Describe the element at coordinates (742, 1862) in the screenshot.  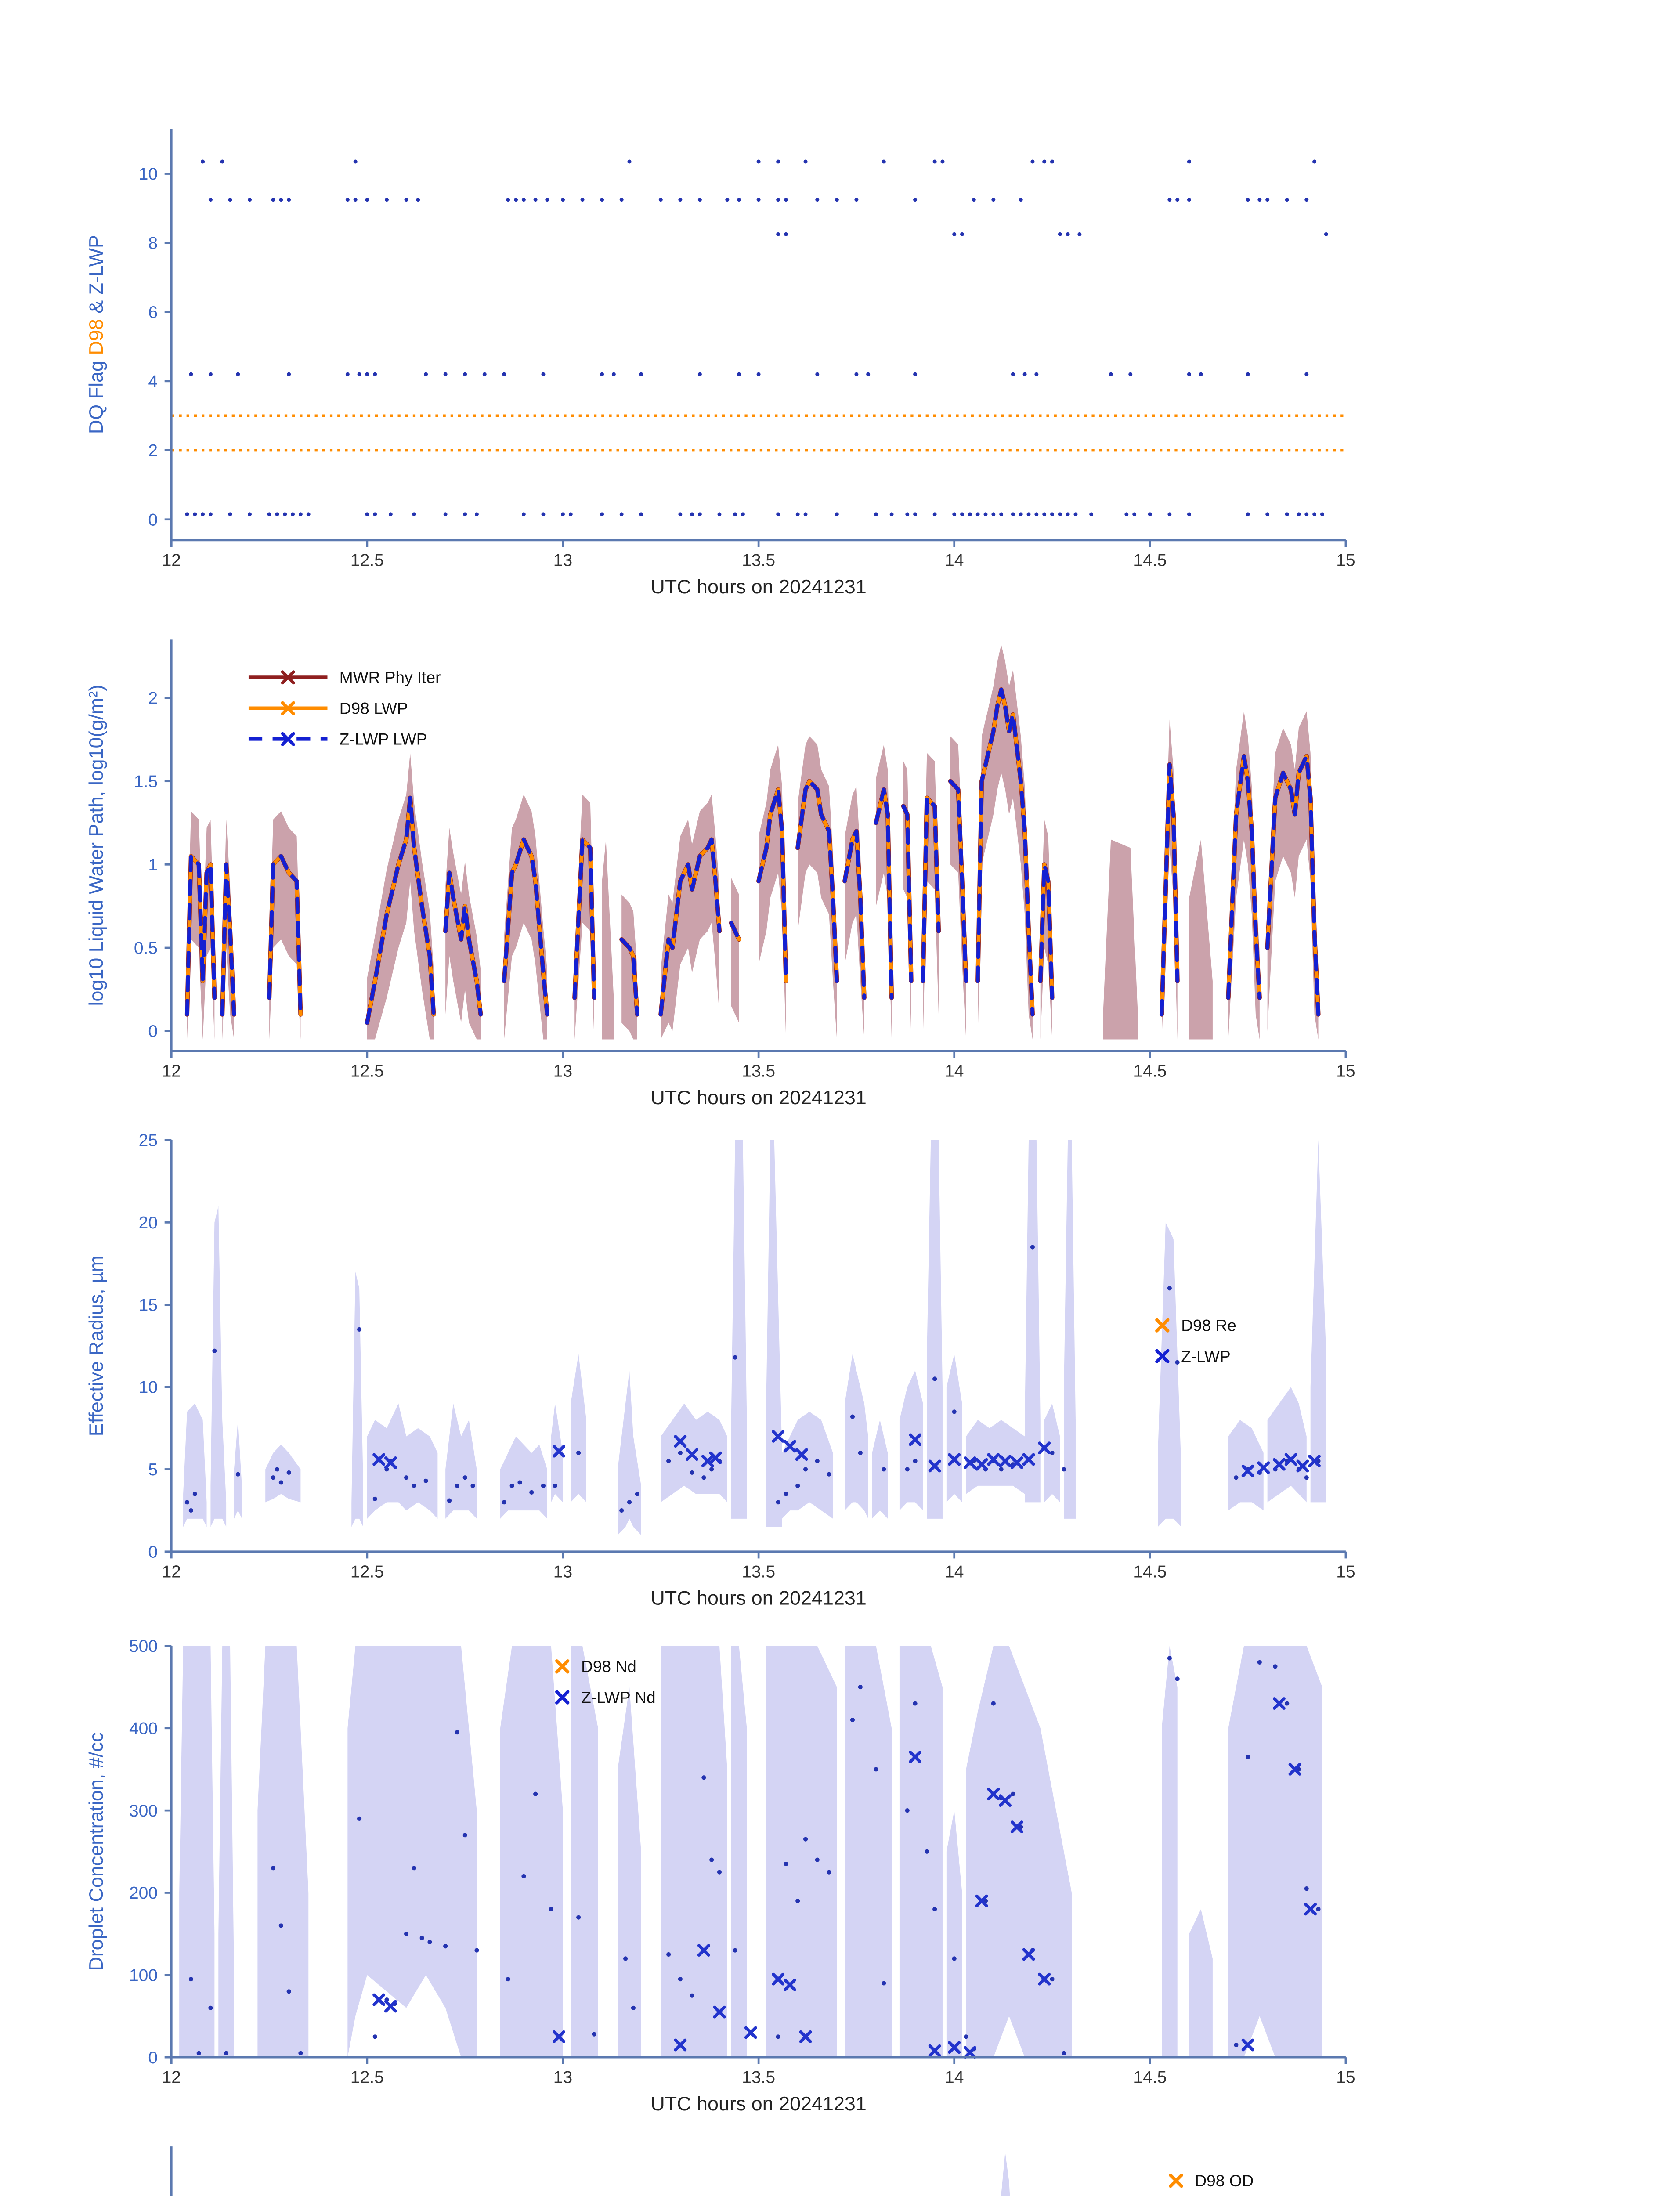
I see `axes-droplet-concentration: 0 100 200 300 400 500 12 12.5 13 13.5 14 14.5 15` at that location.